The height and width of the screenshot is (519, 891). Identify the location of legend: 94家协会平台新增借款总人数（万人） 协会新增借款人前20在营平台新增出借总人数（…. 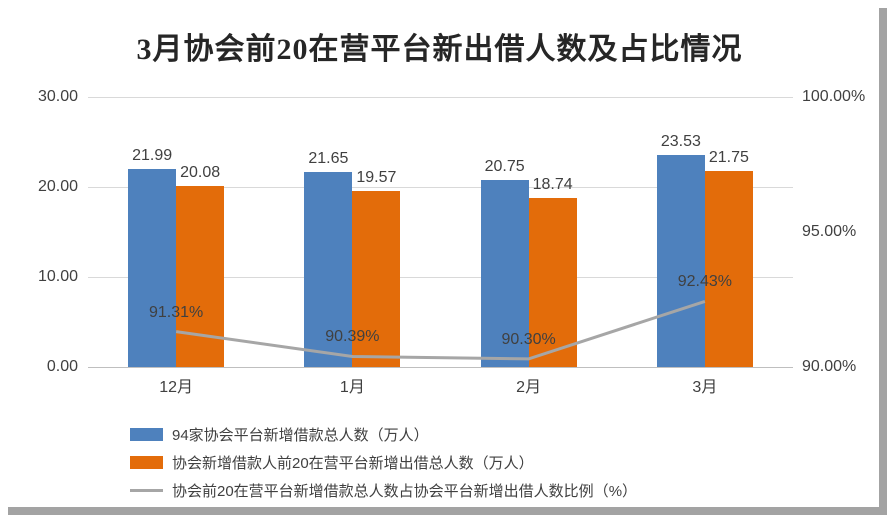
(383, 462).